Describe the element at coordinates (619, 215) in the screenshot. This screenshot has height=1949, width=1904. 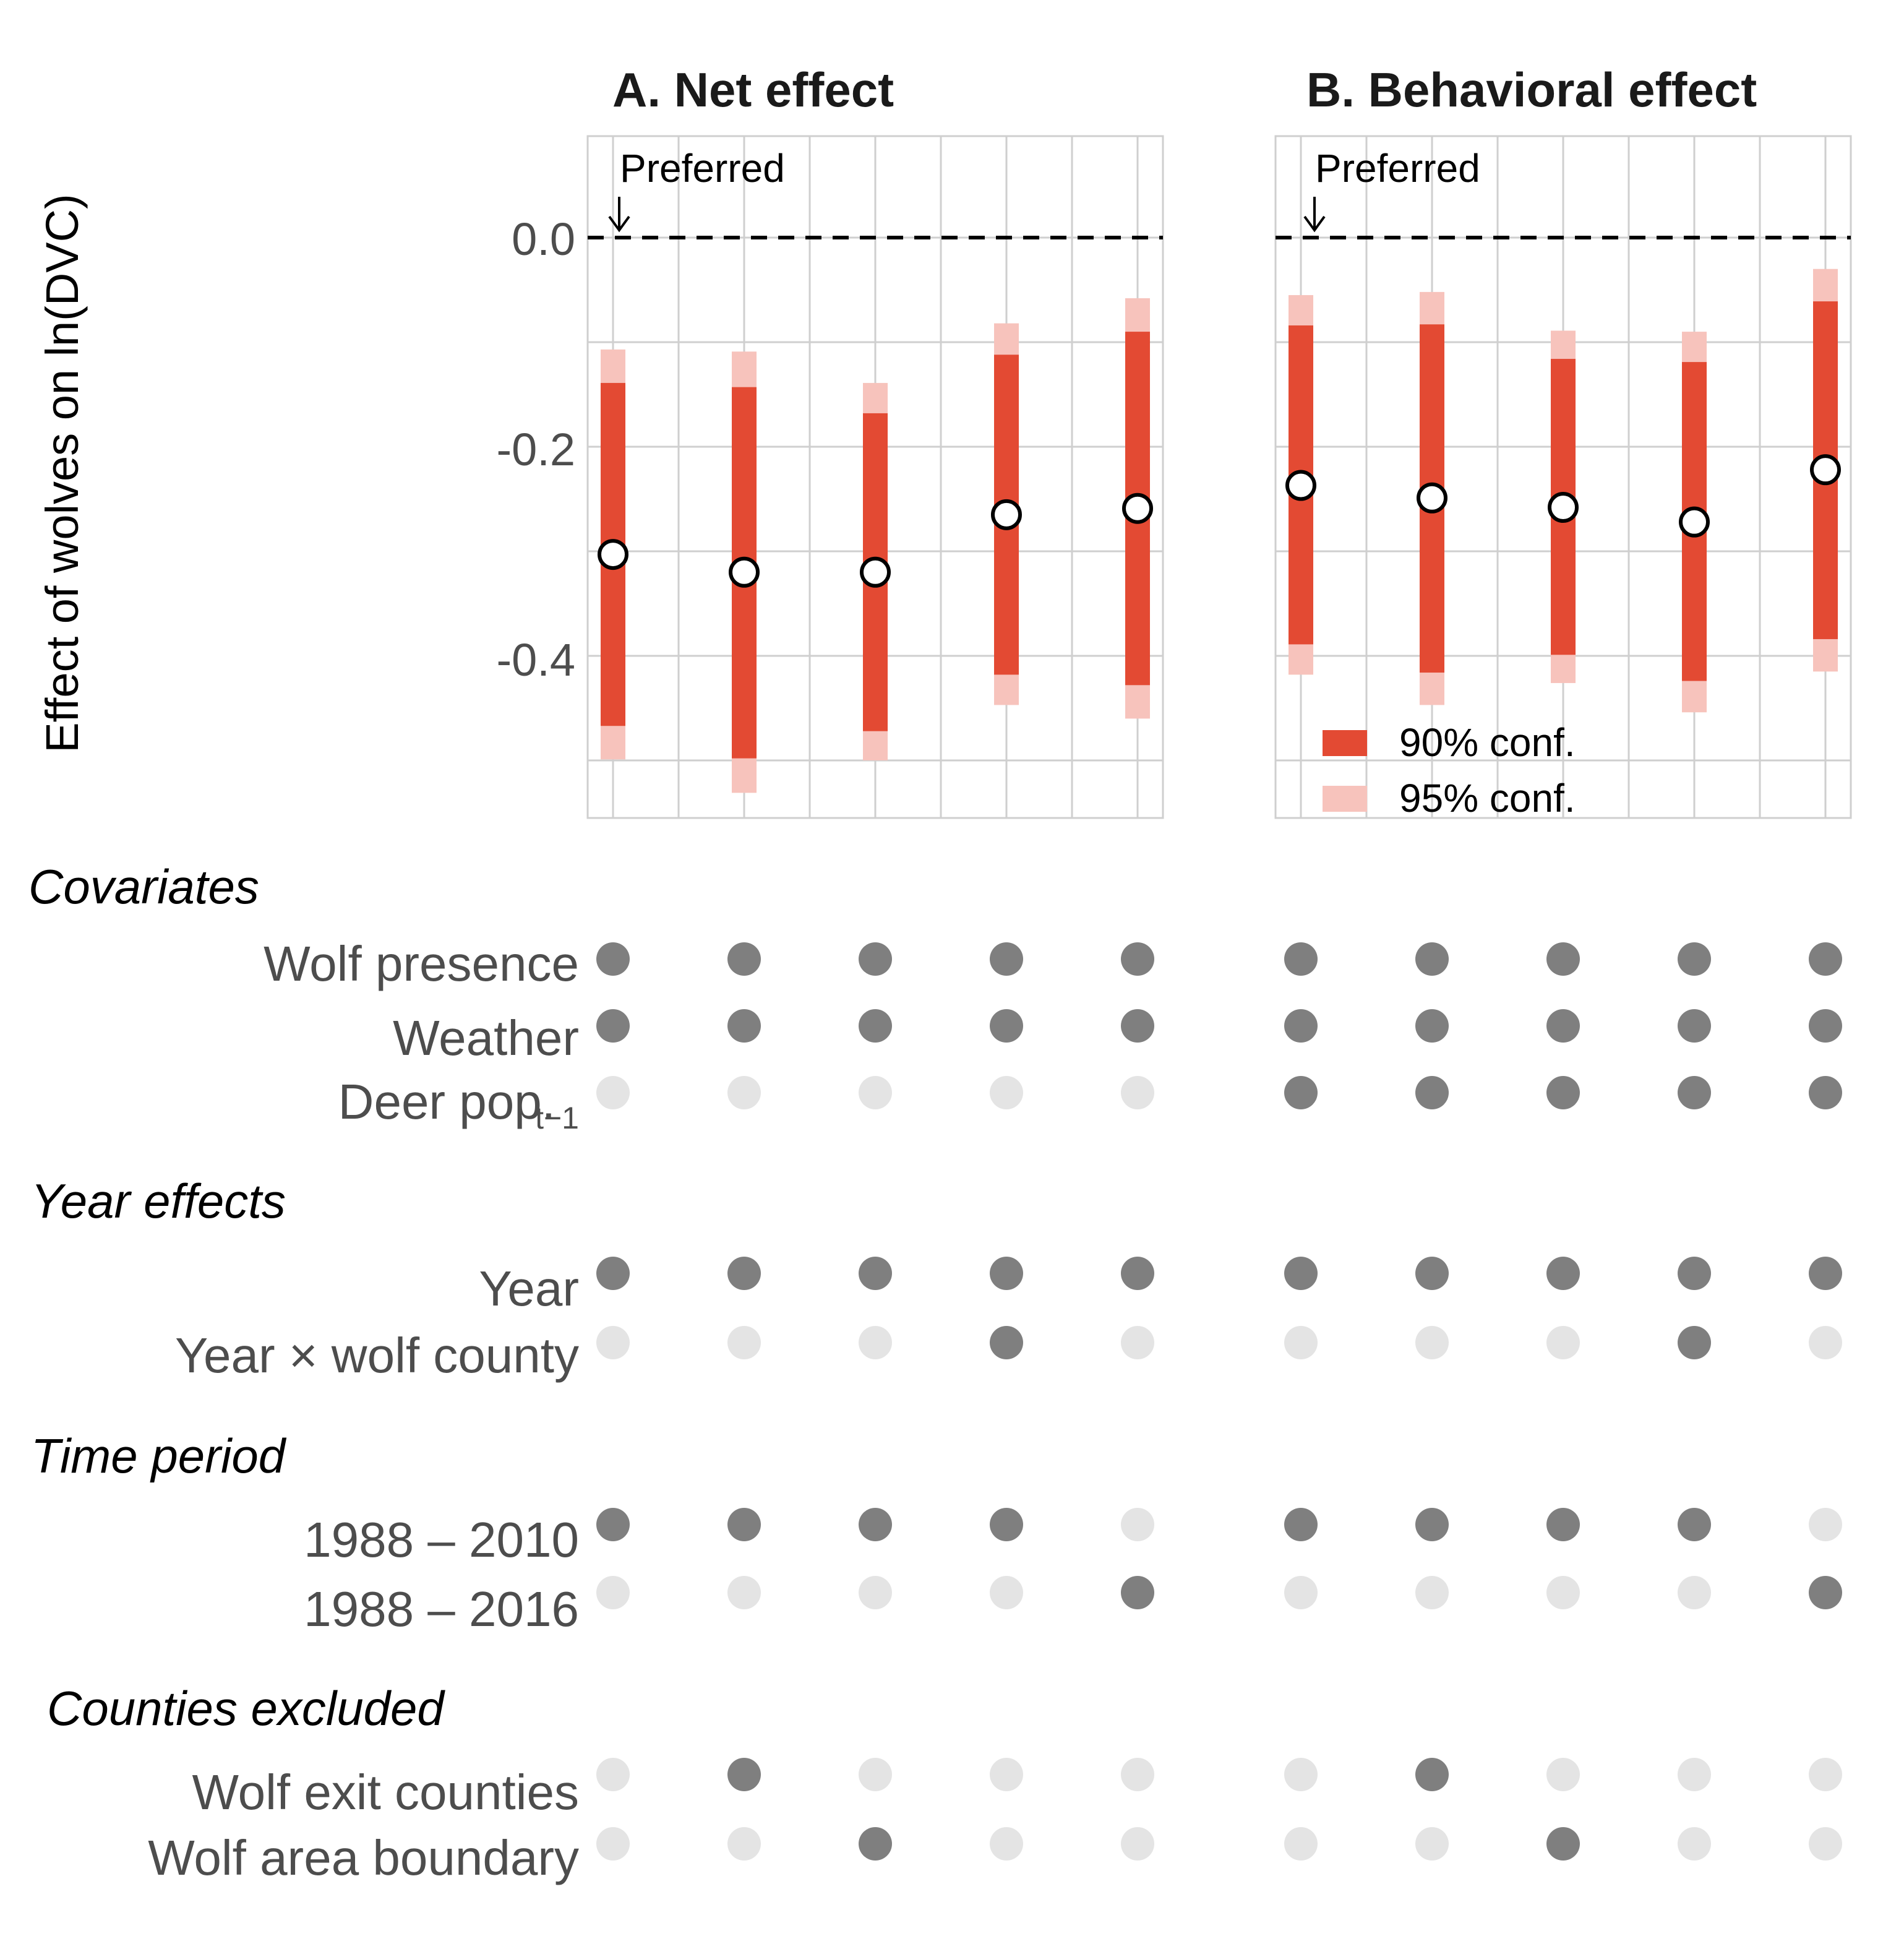
I see `down-arrow-icon` at that location.